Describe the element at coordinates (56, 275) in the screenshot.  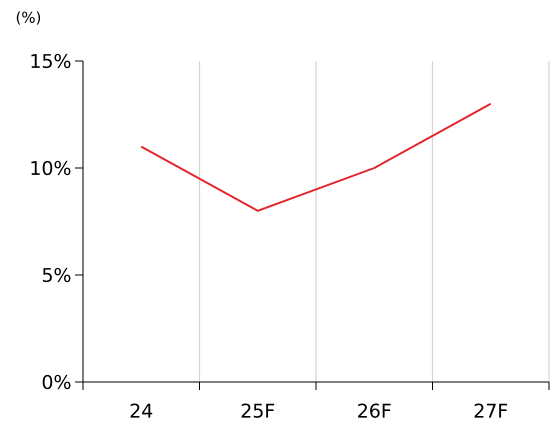
I see `y-tick-label: 5%` at that location.